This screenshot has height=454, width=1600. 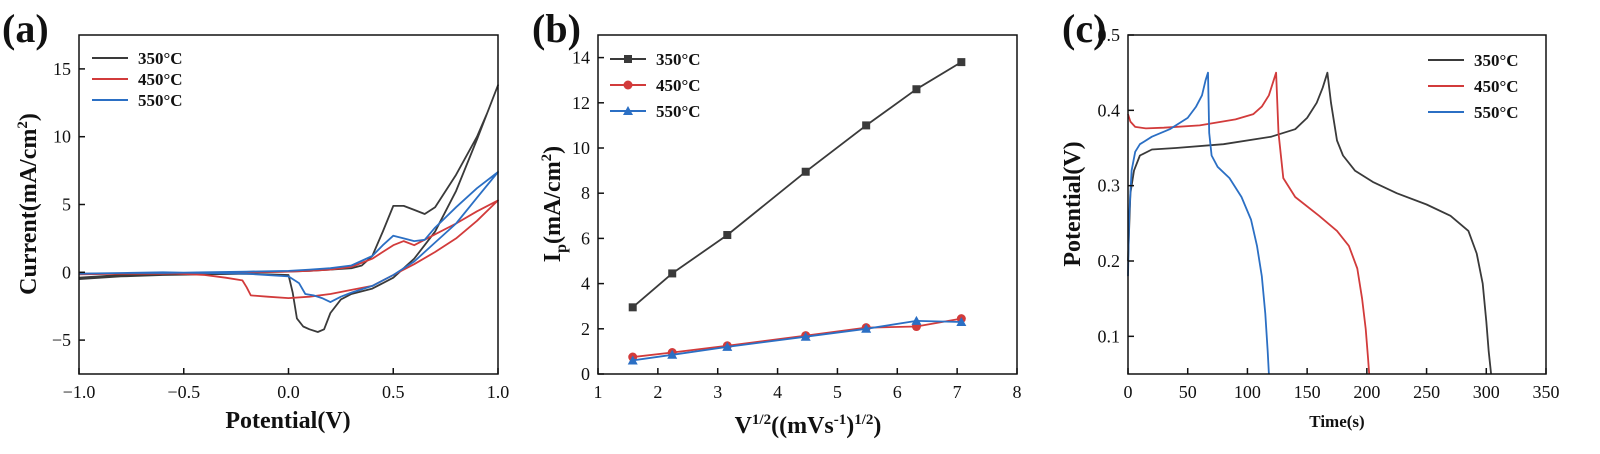 I want to click on panel-c-ytick-label: 0.2, so click(x=1109, y=261).